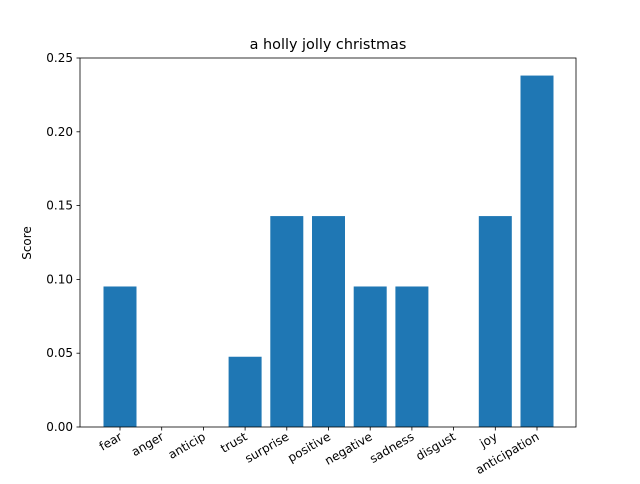 This screenshot has height=484, width=640. Describe the element at coordinates (245, 391) in the screenshot. I see `bar-trust` at that location.